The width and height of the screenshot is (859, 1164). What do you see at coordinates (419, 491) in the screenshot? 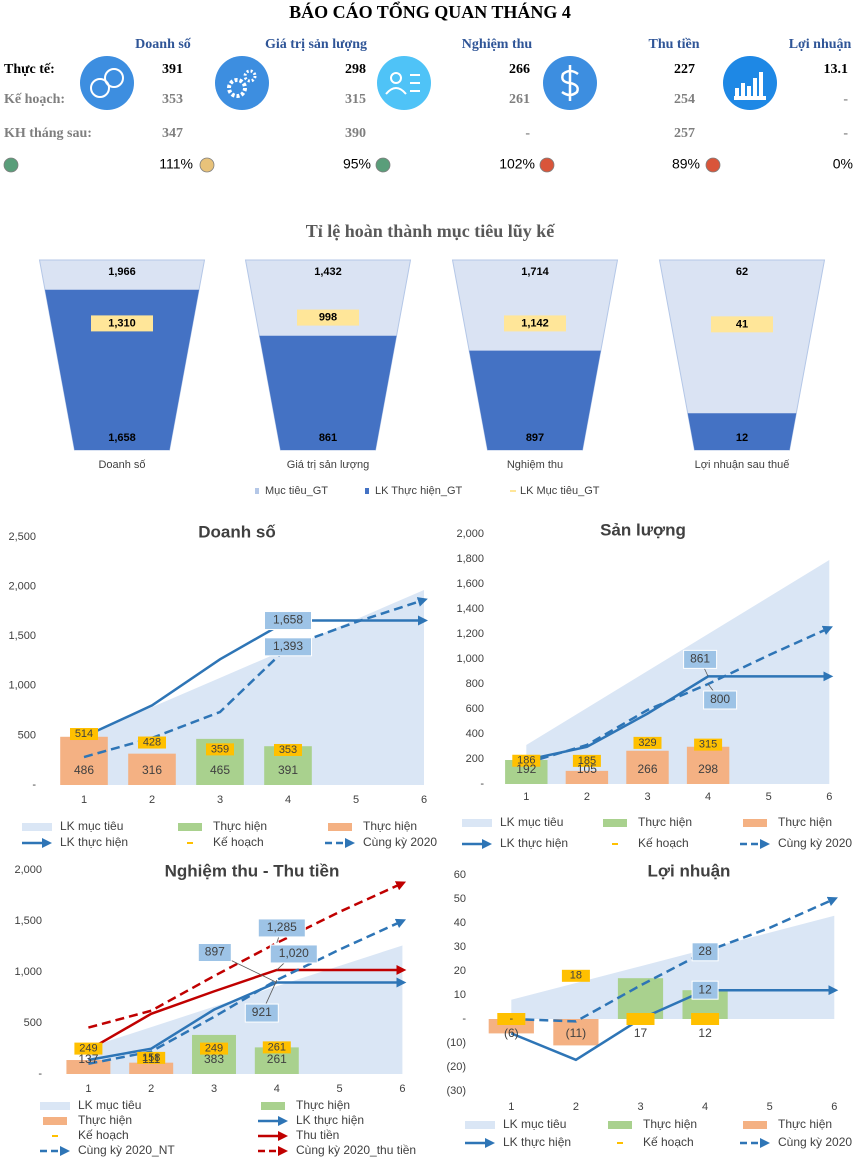
I see `legend-label: LK Thực hiện_GT` at bounding box center [419, 491].